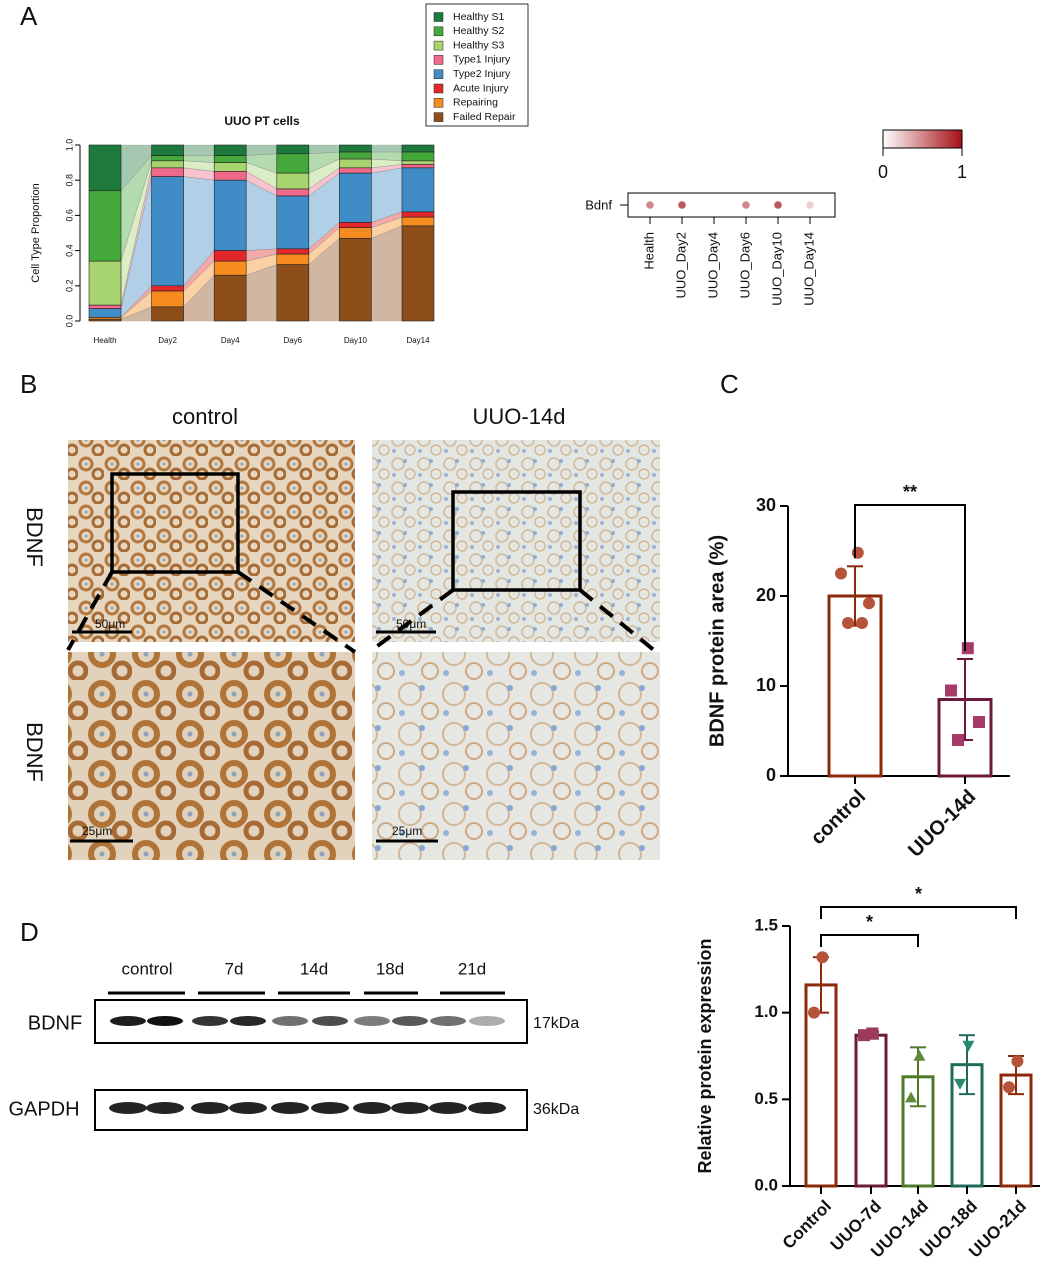  What do you see at coordinates (34, 537) in the screenshot?
I see `row-label: BDNF` at bounding box center [34, 537].